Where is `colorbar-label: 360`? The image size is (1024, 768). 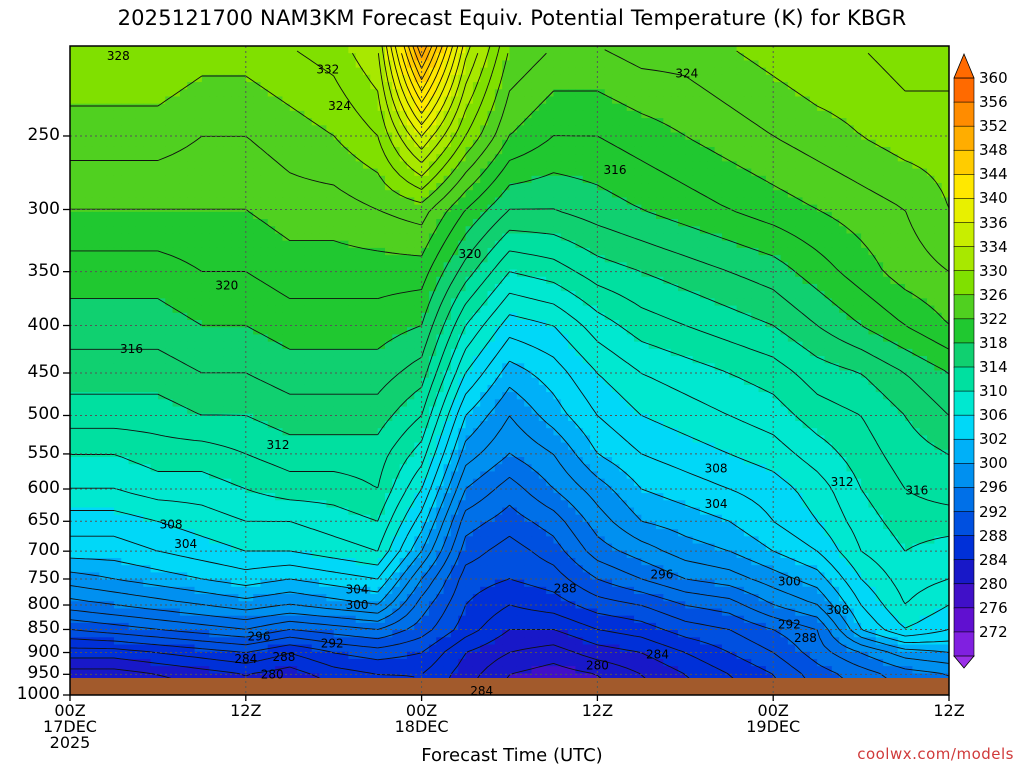 colorbar-label: 360 is located at coordinates (993, 78).